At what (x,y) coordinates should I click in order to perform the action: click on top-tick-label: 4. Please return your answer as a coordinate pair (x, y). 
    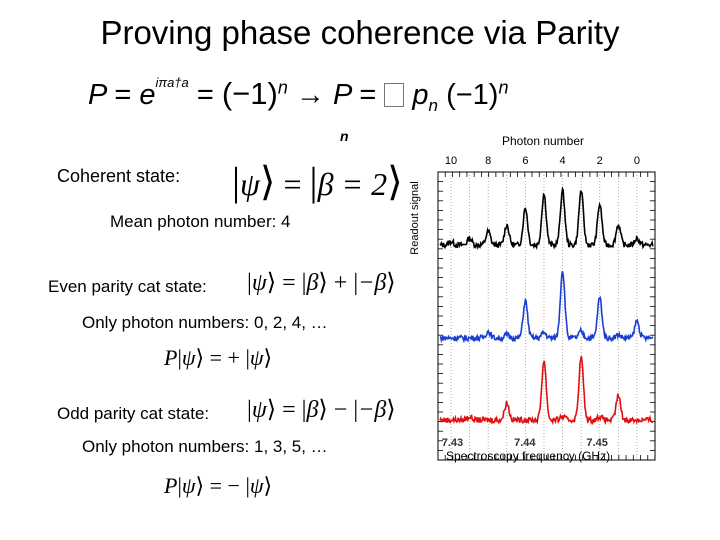
    Looking at the image, I should click on (562, 161).